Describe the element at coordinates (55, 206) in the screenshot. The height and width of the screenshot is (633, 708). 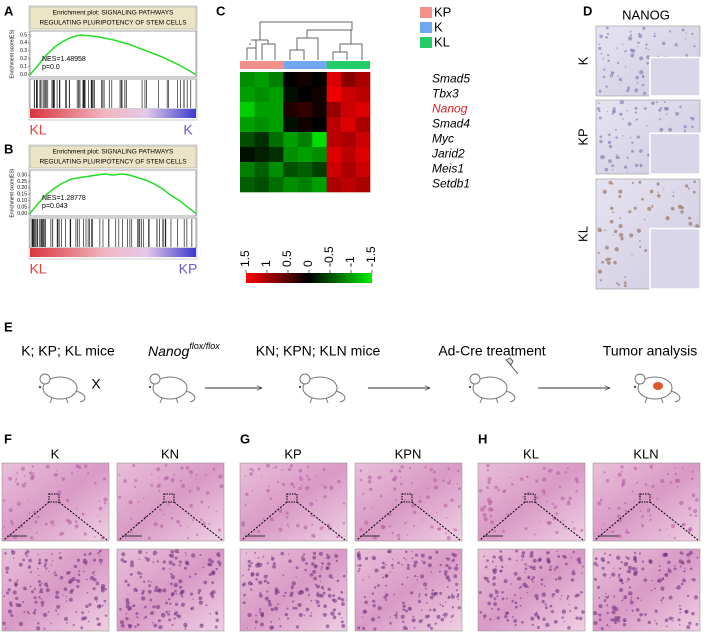
I see `annotation: p=0.043` at that location.